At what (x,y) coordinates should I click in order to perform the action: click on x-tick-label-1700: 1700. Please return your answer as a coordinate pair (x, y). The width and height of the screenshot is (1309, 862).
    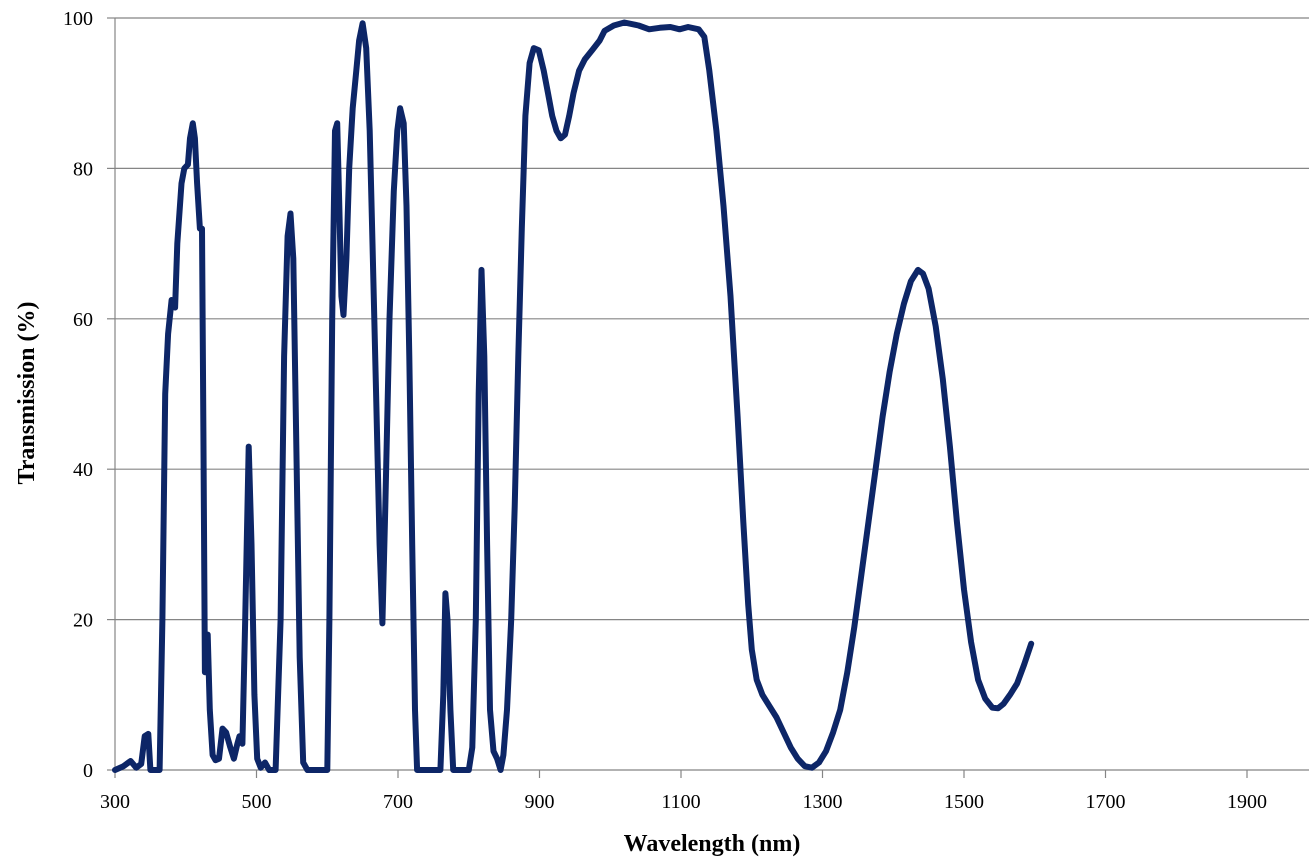
    Looking at the image, I should click on (1106, 802).